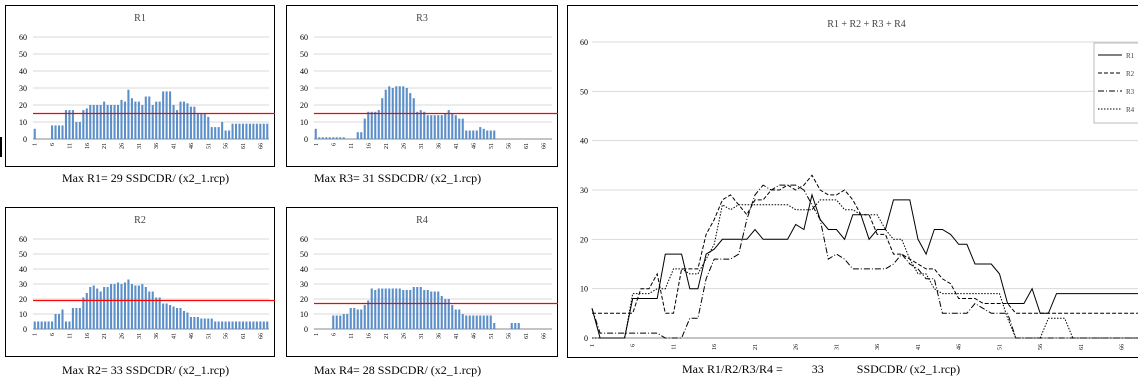 Image resolution: width=1138 pixels, height=383 pixels. Describe the element at coordinates (209, 146) in the screenshot. I see `x-tick-label: 51` at that location.